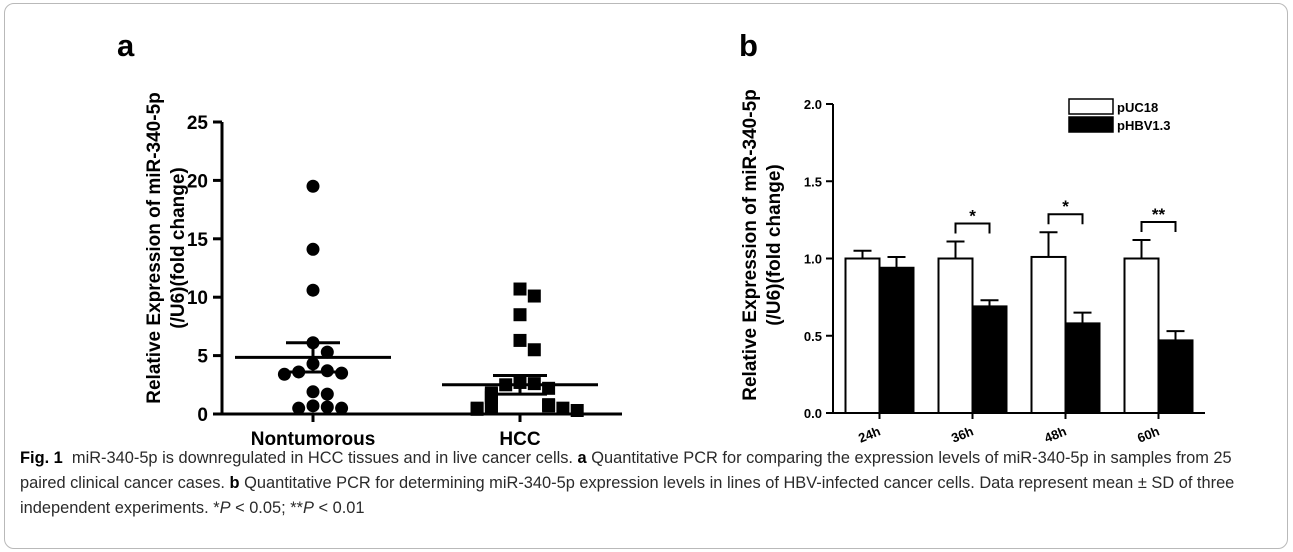 The image size is (1293, 552). I want to click on panel-a-ytick-label: 0, so click(202, 415).